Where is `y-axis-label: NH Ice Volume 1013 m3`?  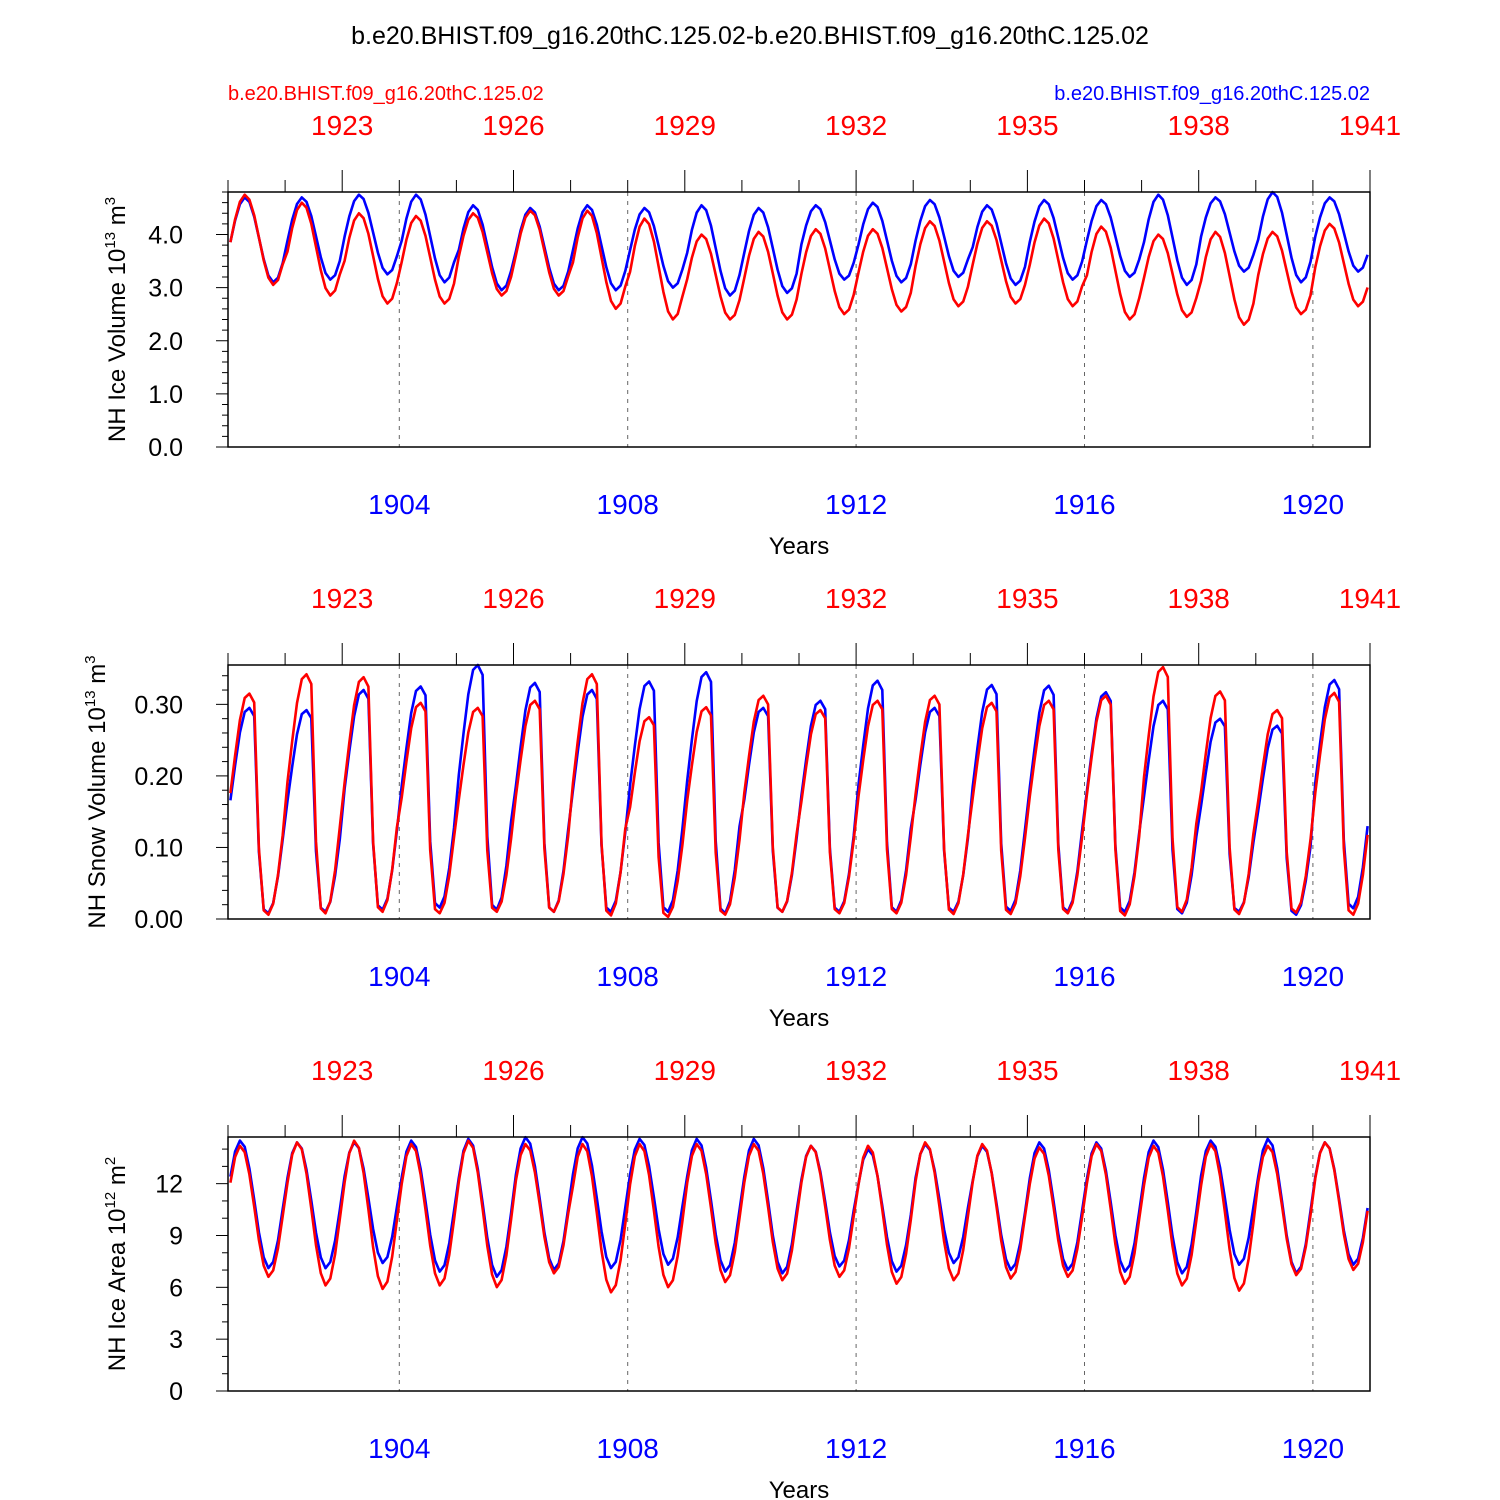 y-axis-label: NH Ice Volume 1013 m3 is located at coordinates (116, 319).